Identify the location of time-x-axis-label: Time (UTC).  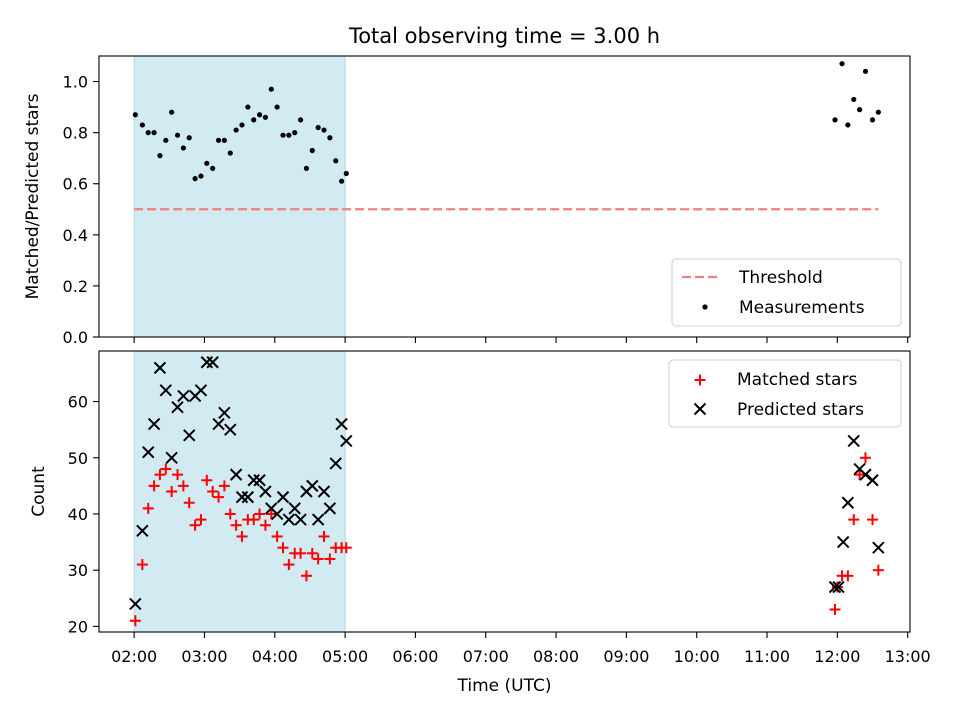
(504, 686).